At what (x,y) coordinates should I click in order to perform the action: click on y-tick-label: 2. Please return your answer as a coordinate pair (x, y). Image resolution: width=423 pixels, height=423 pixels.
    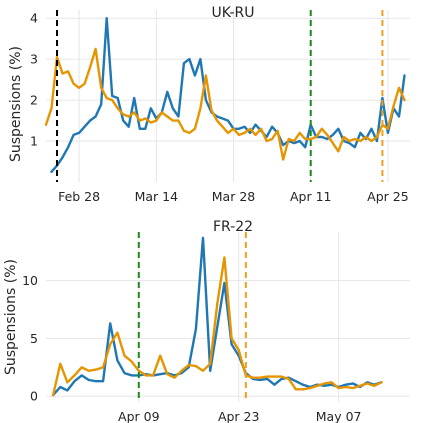
    Looking at the image, I should click on (34, 100).